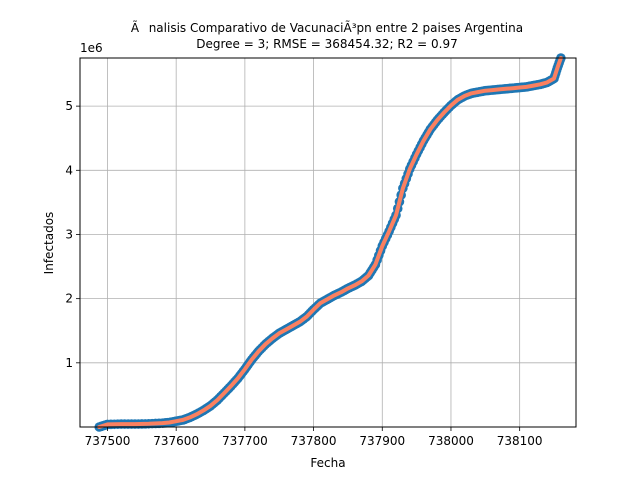 This screenshot has height=480, width=640. I want to click on x-tick-label: 738000, so click(451, 441).